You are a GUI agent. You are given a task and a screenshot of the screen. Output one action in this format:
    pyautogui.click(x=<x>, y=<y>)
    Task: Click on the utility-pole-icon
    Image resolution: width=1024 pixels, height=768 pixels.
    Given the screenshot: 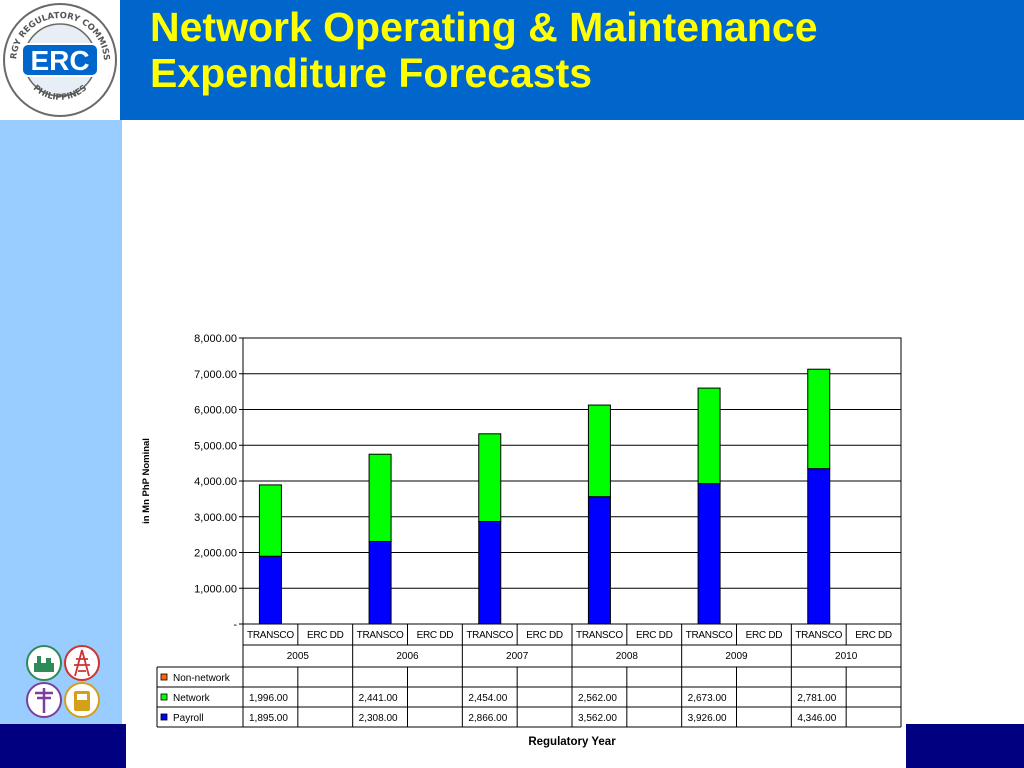 What is the action you would take?
    pyautogui.click(x=44, y=702)
    